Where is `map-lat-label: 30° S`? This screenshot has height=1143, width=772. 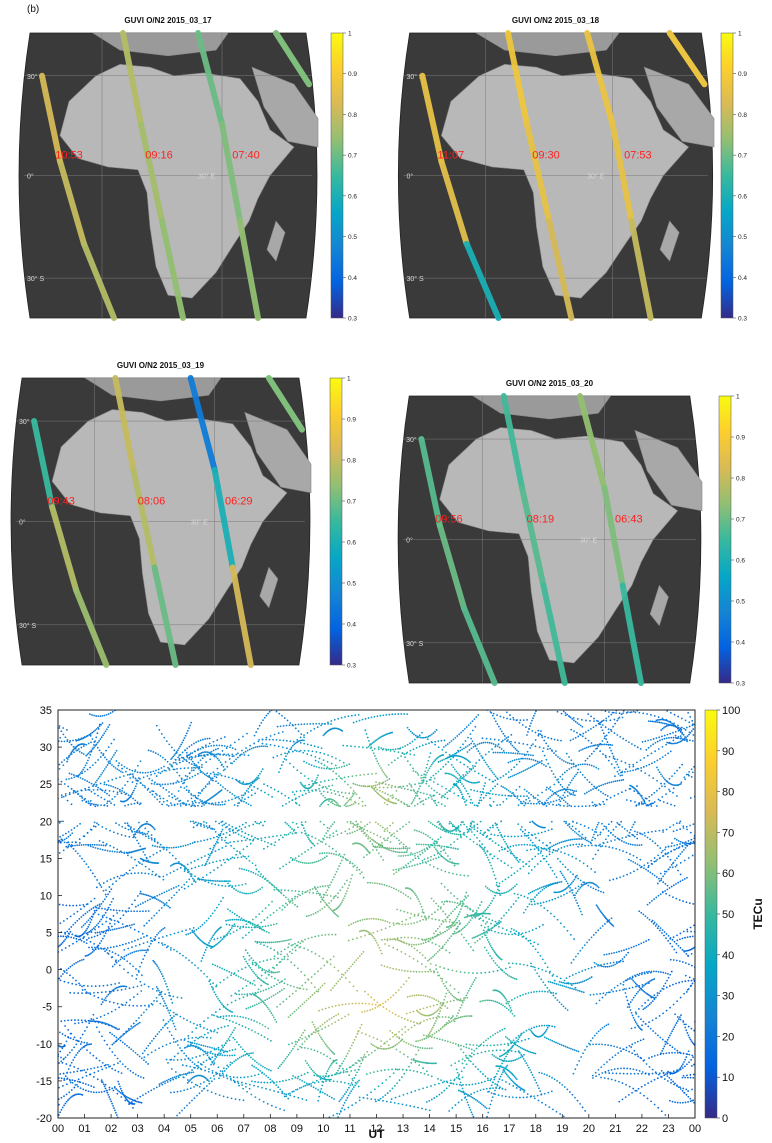 map-lat-label: 30° S is located at coordinates (416, 279).